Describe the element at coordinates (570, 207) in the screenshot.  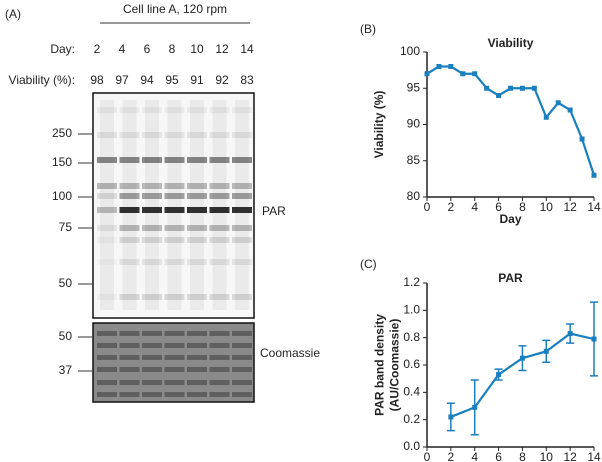
I see `x-tick-label: 12` at that location.